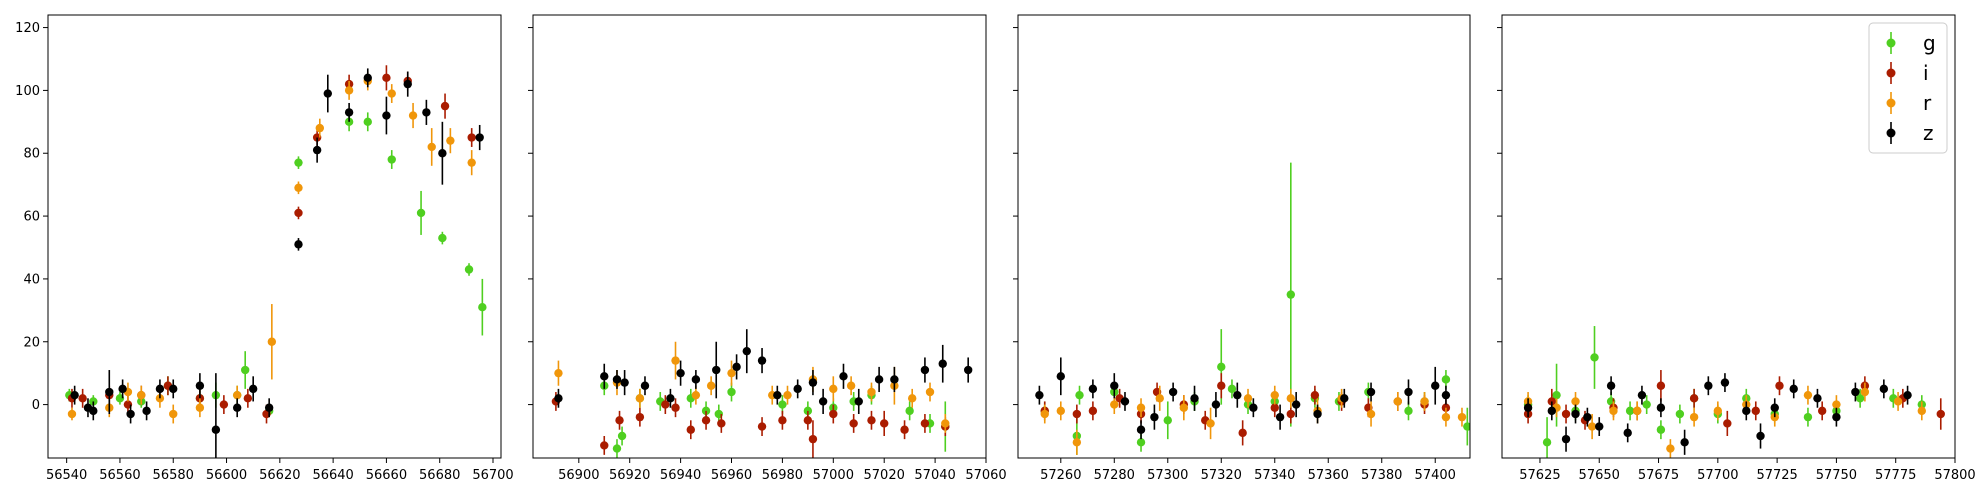 Image resolution: width=1987 pixels, height=490 pixels. What do you see at coordinates (1891, 103) in the screenshot?
I see `legend-marker` at bounding box center [1891, 103].